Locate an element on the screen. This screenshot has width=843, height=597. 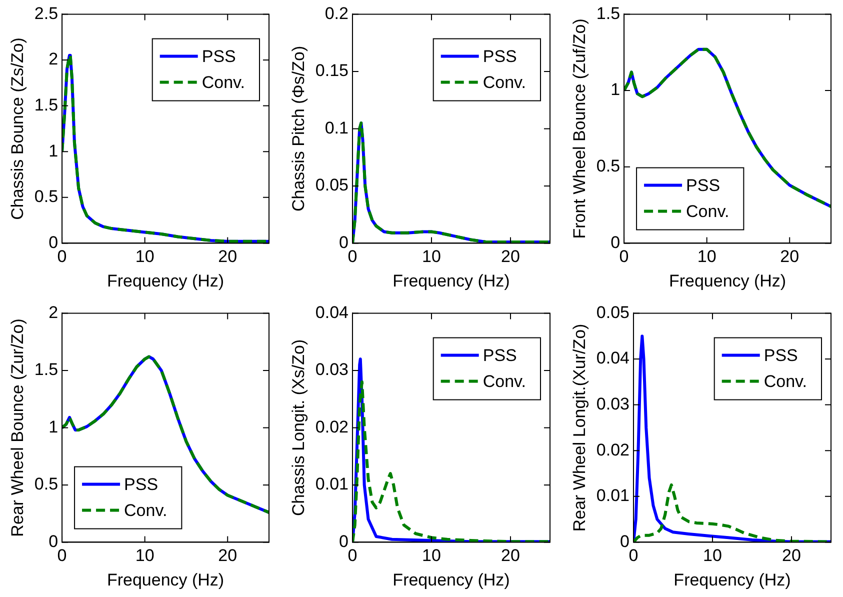
y-tick-label: 0.2 is located at coordinates (336, 13).